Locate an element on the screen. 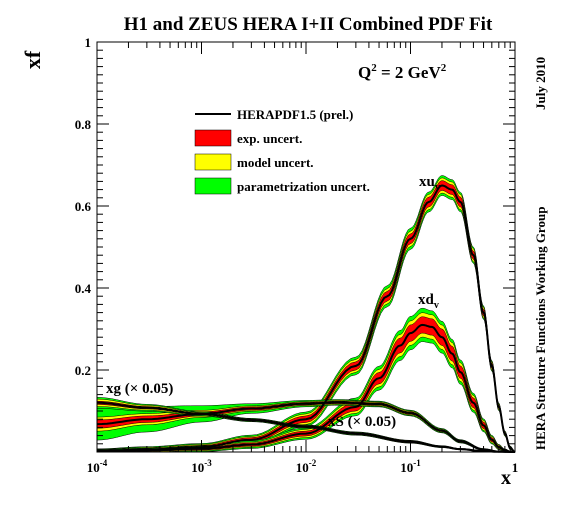  series-label-main: xg ( is located at coordinates (118, 389).